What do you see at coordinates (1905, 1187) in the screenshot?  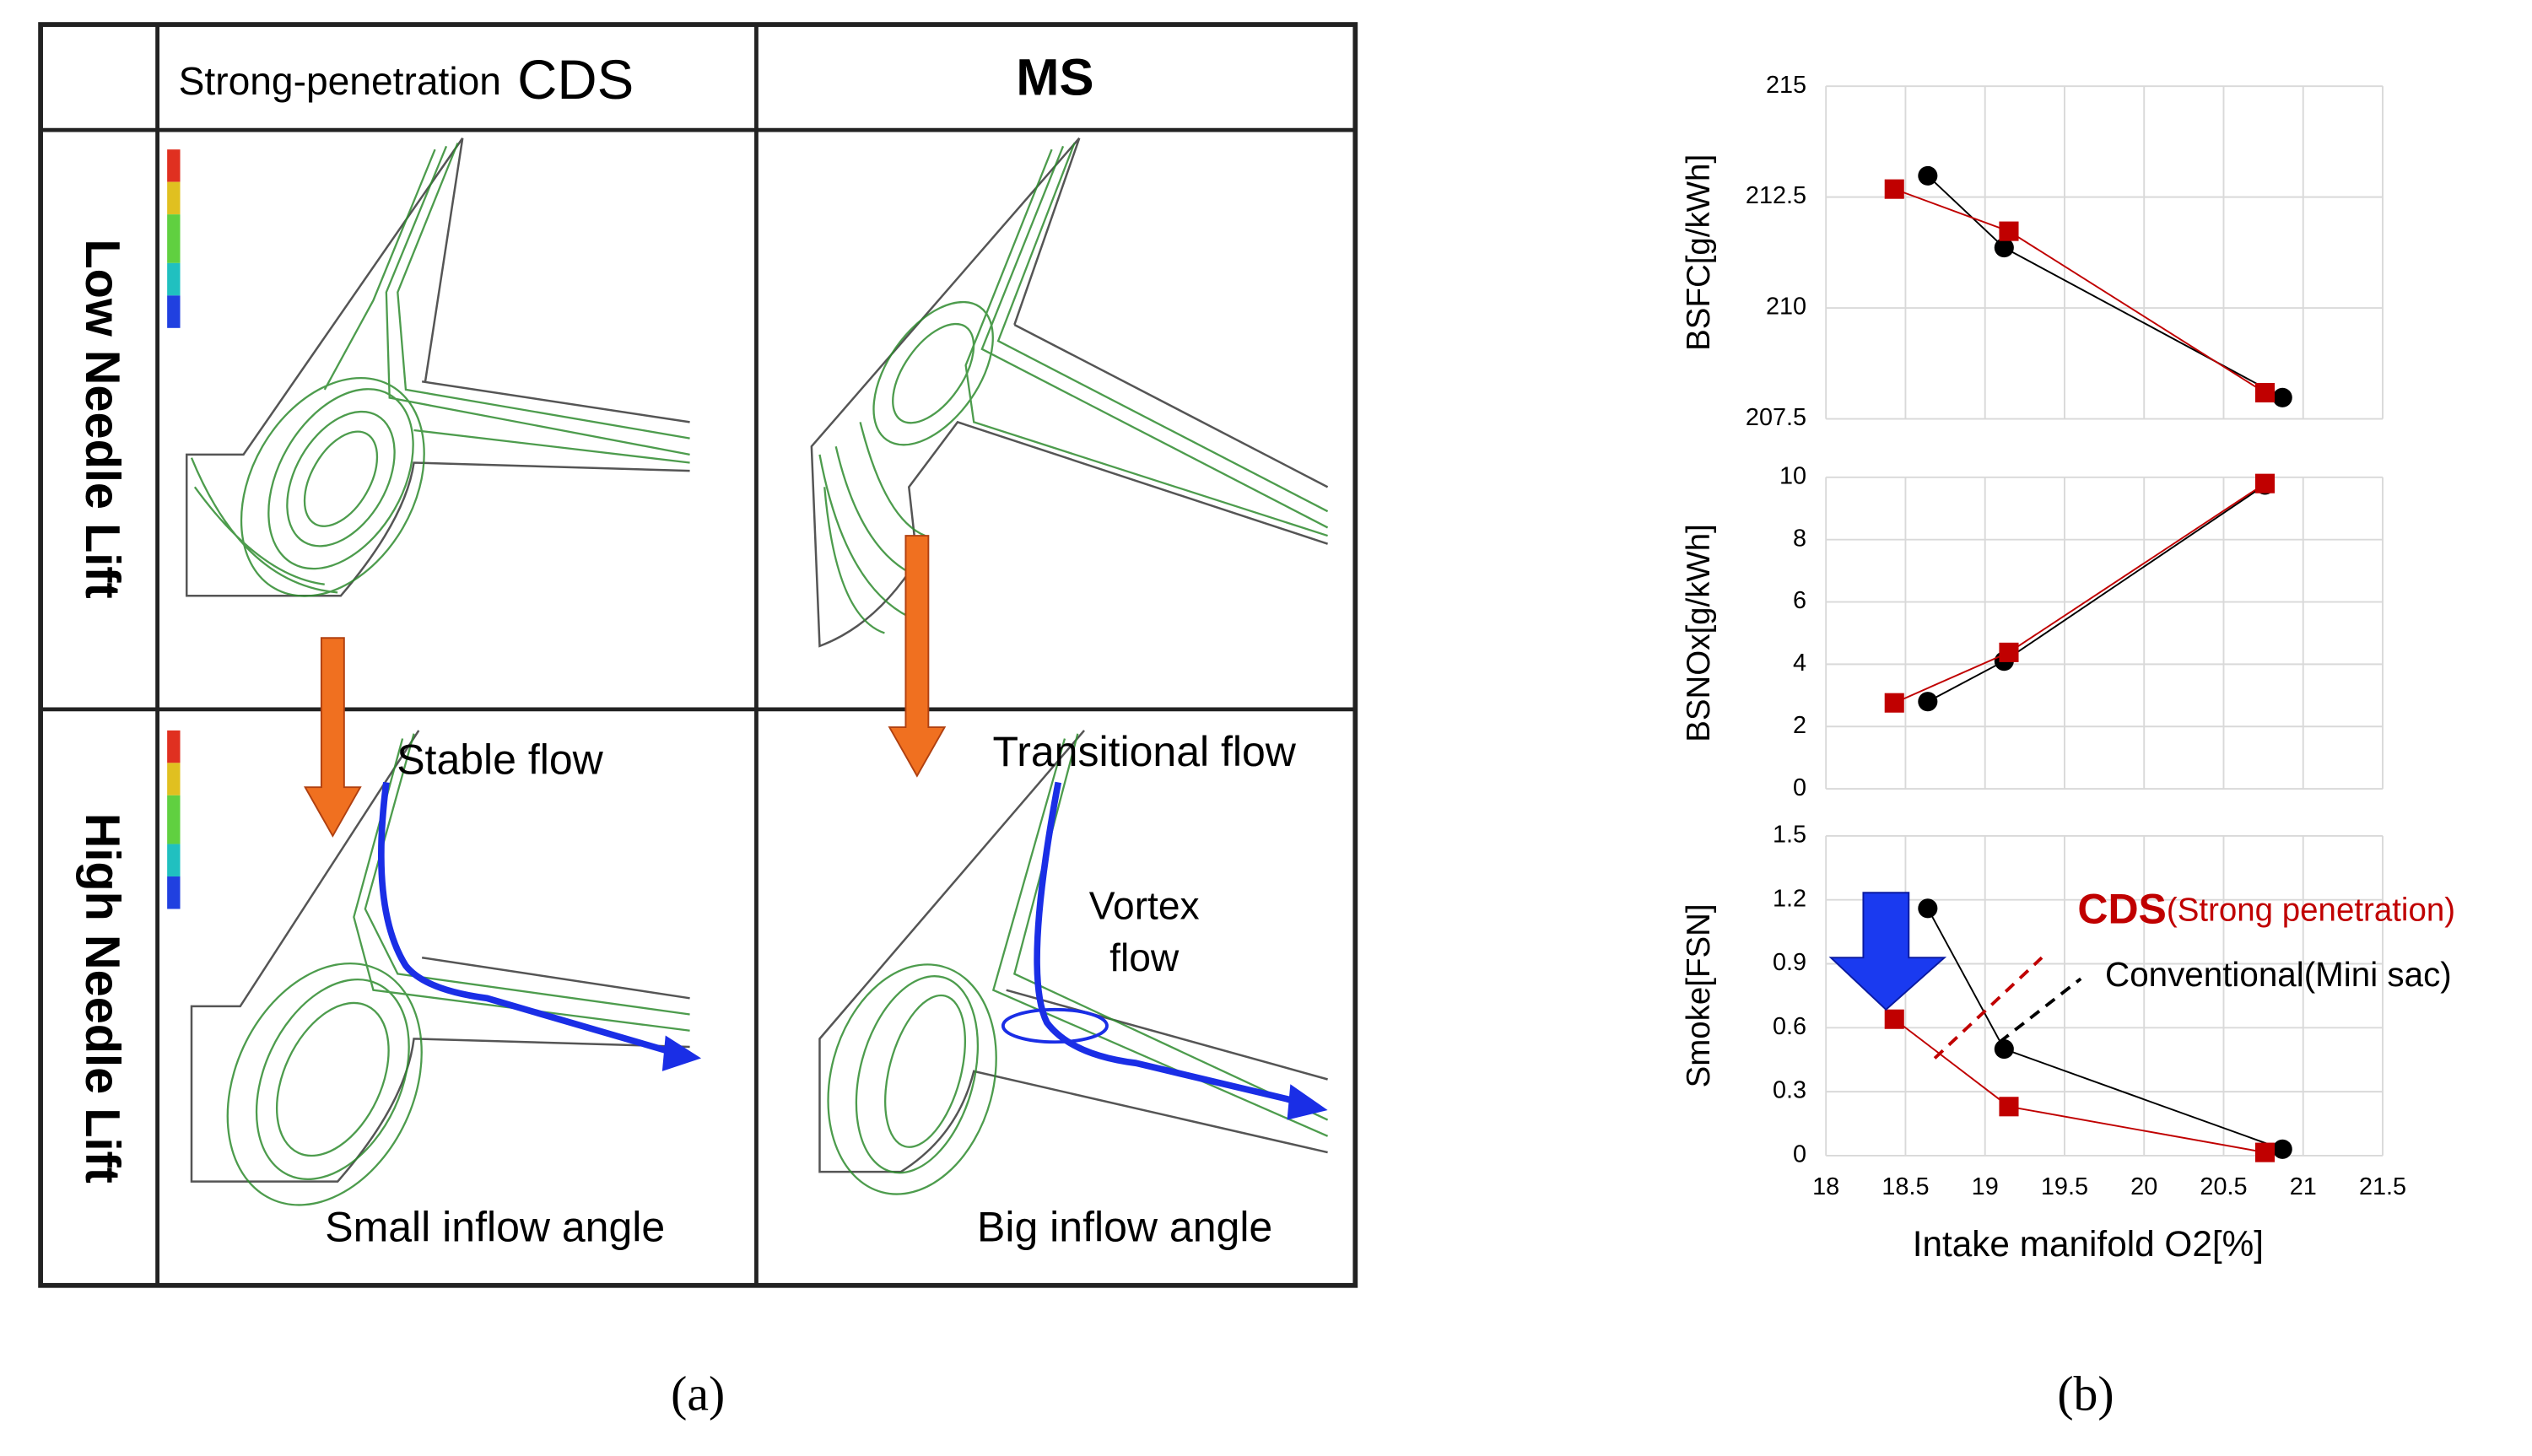 I see `x-tick-label: 18.5` at bounding box center [1905, 1187].